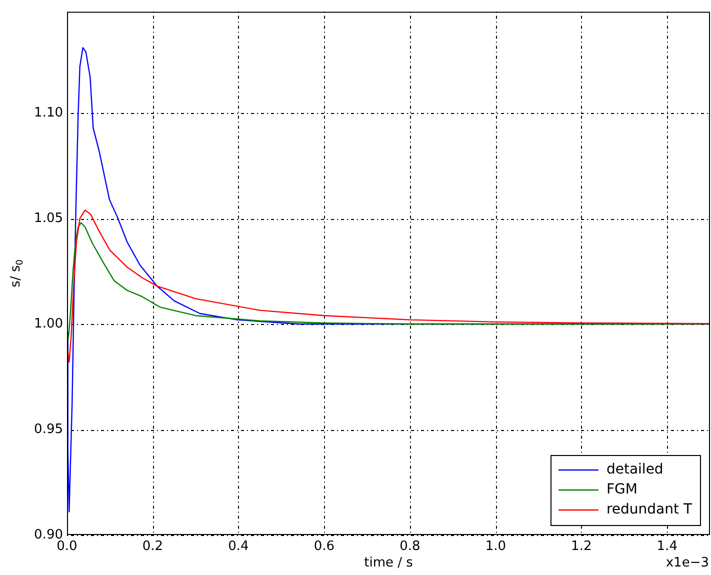 This screenshot has width=711, height=575. What do you see at coordinates (389, 562) in the screenshot?
I see `x-axis-title: time / s` at bounding box center [389, 562].